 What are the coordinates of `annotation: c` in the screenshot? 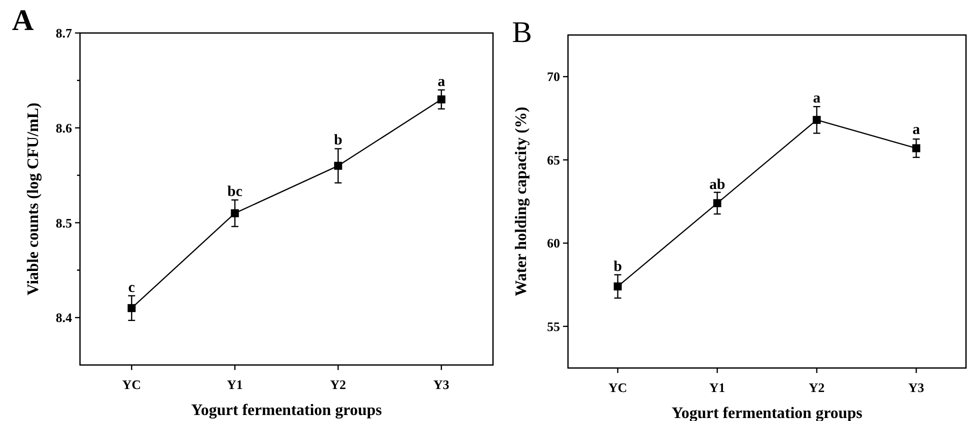 It's located at (132, 288).